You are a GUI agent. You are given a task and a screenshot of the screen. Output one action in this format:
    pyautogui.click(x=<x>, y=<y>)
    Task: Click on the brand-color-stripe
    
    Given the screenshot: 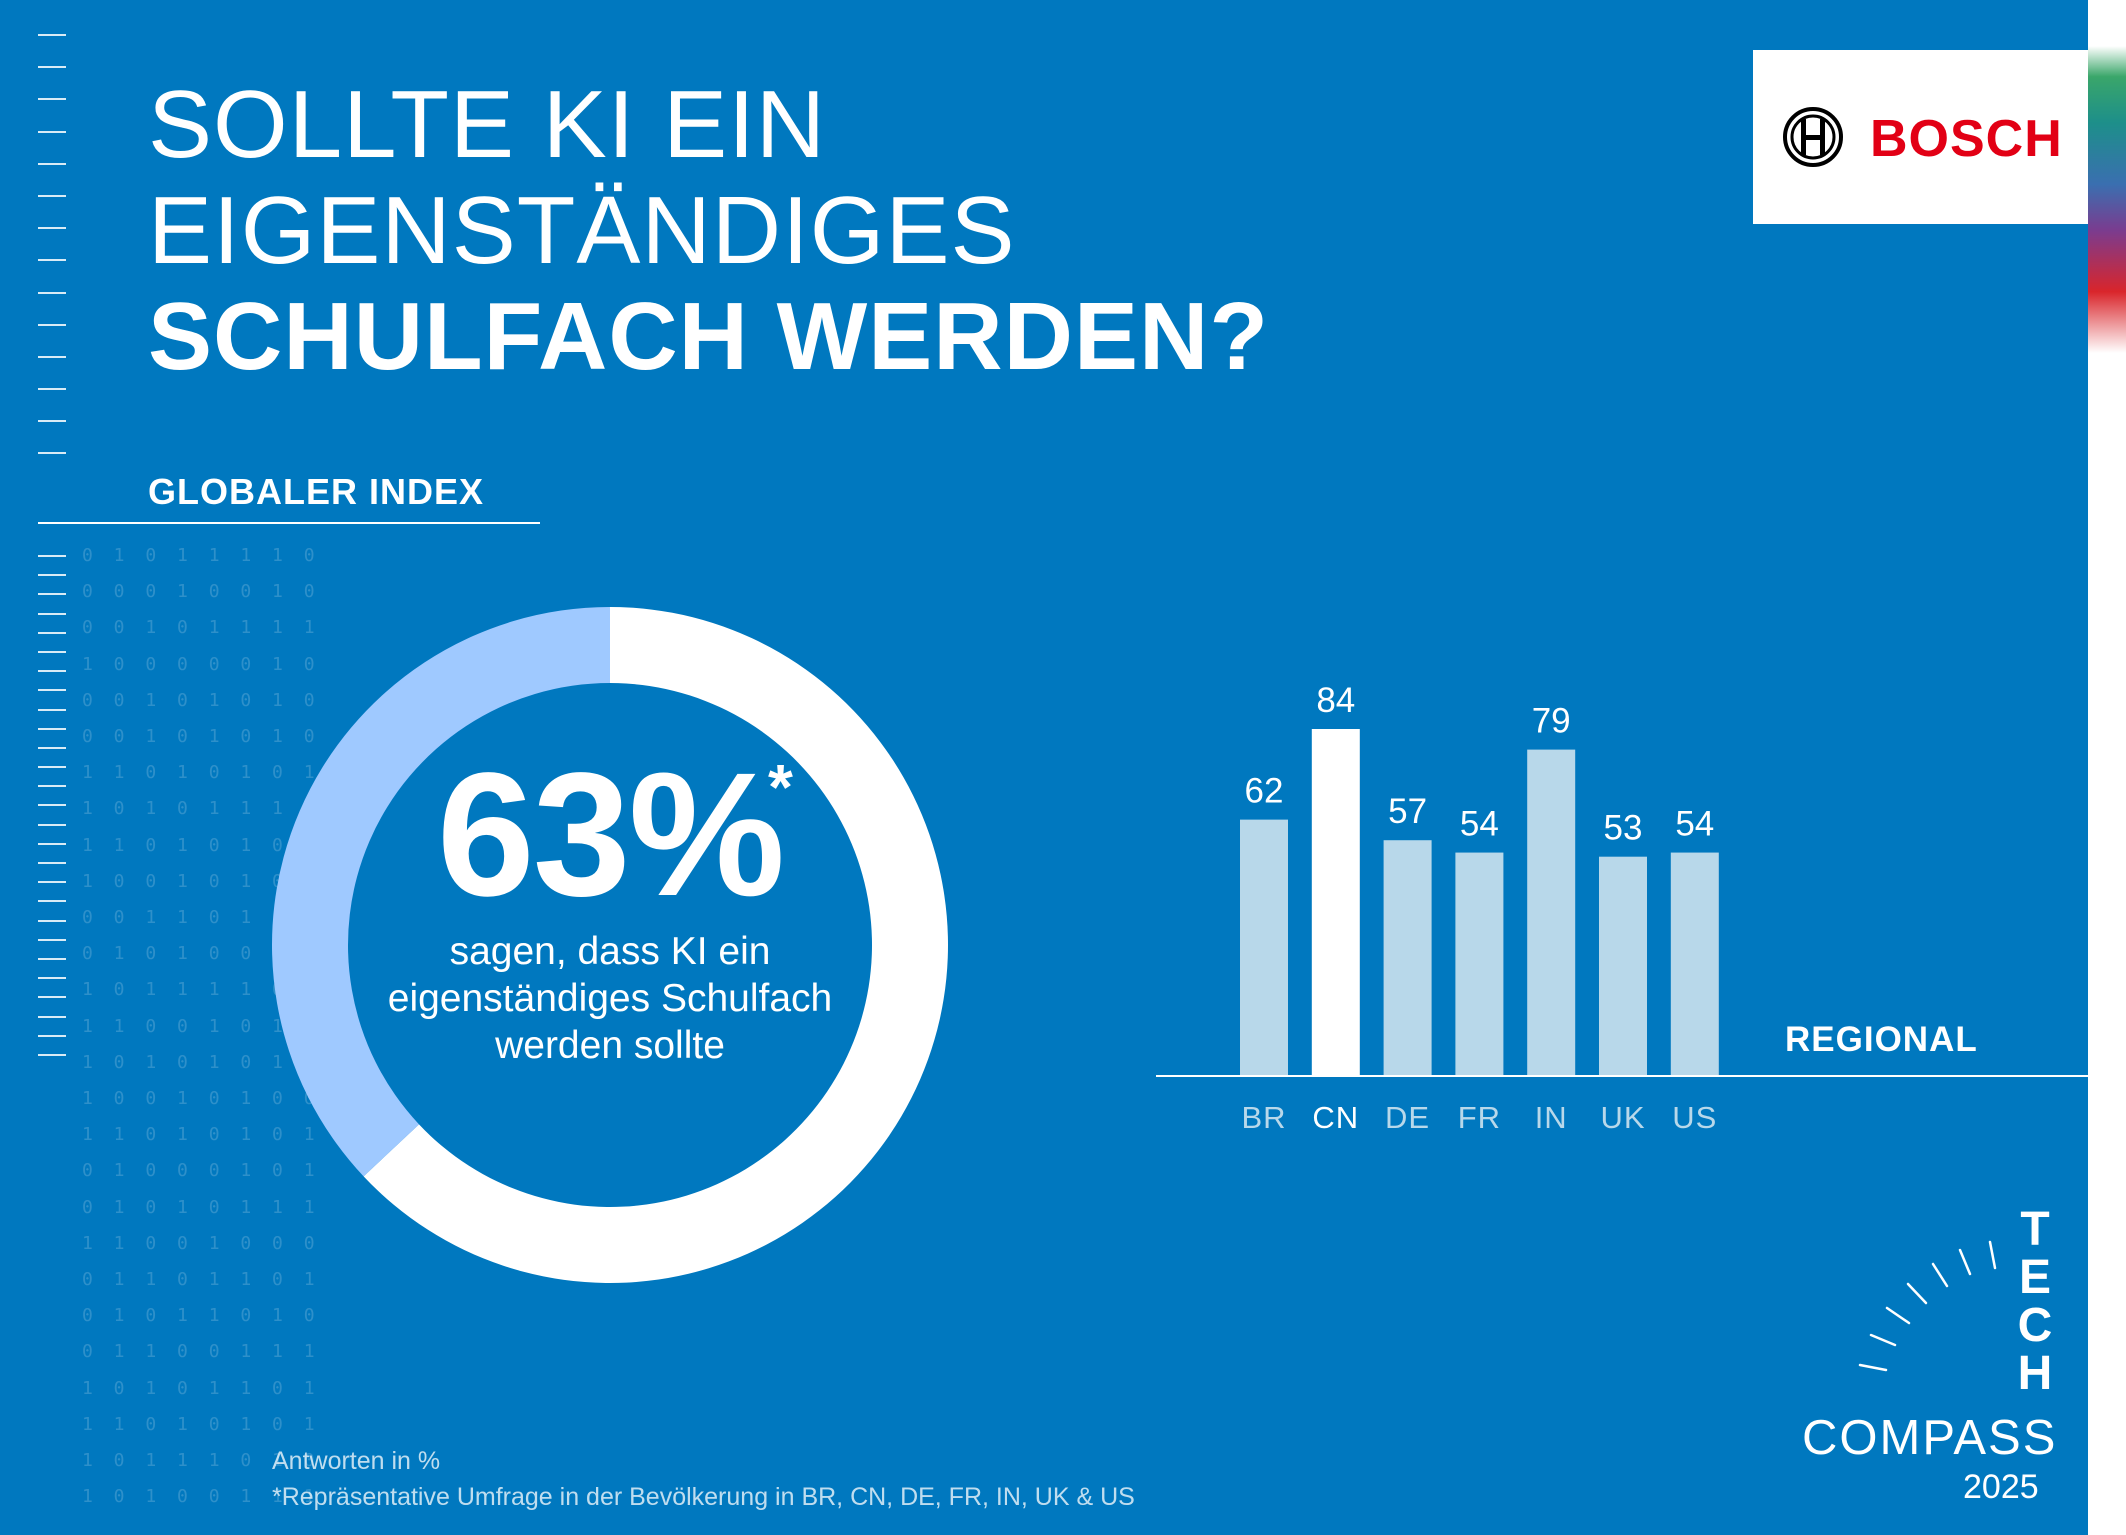 What is the action you would take?
    pyautogui.click(x=2107, y=767)
    